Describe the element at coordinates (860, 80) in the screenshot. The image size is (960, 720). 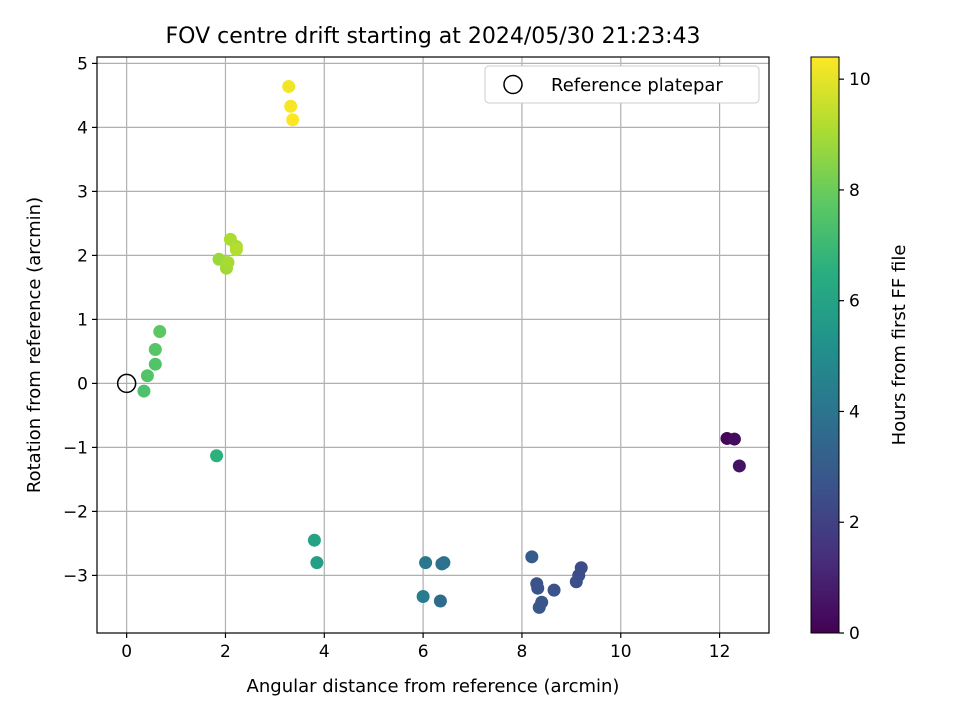
I see `colorbar-tick-label: 10` at that location.